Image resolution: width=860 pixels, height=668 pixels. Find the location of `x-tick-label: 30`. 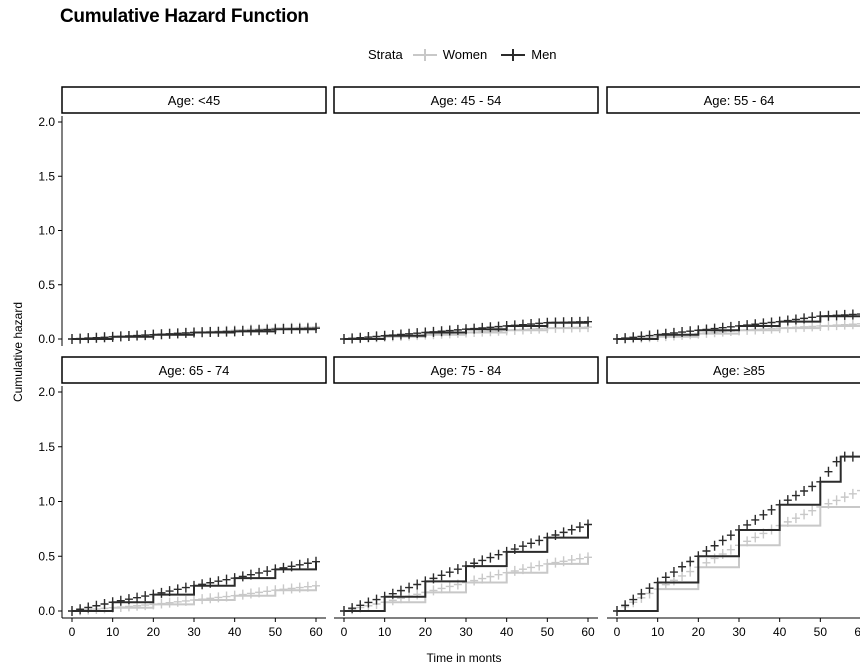

x-tick-label: 30 is located at coordinates (194, 632).